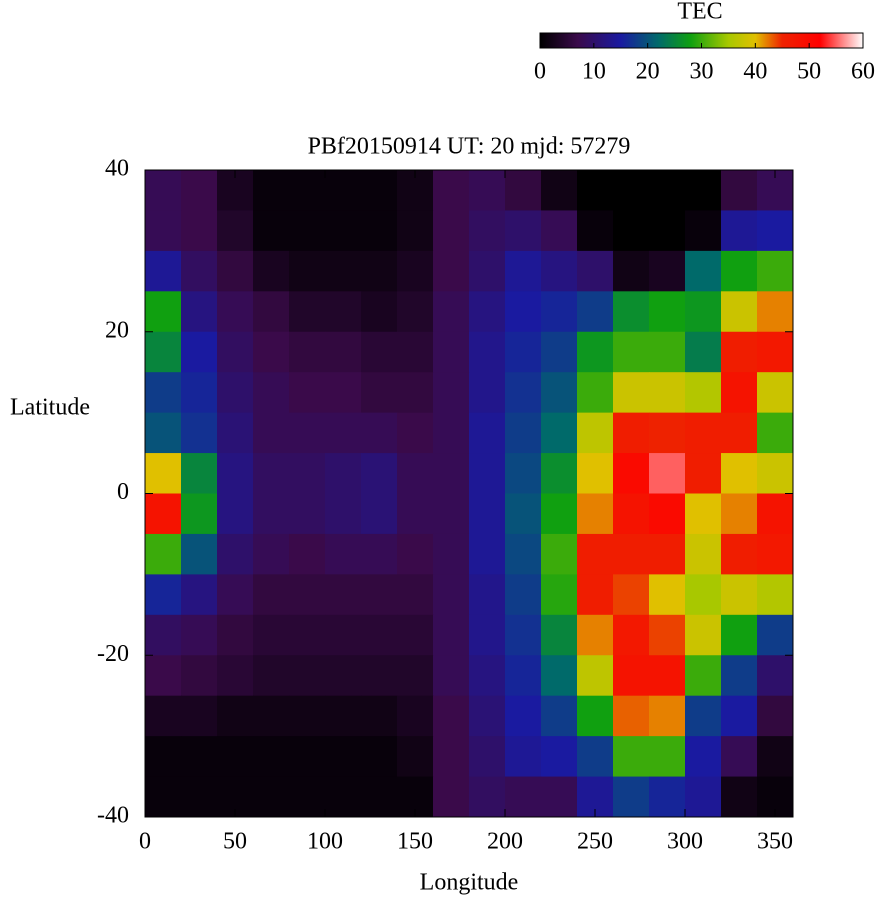  I want to click on colorbar-tick-label: 60, so click(863, 72).